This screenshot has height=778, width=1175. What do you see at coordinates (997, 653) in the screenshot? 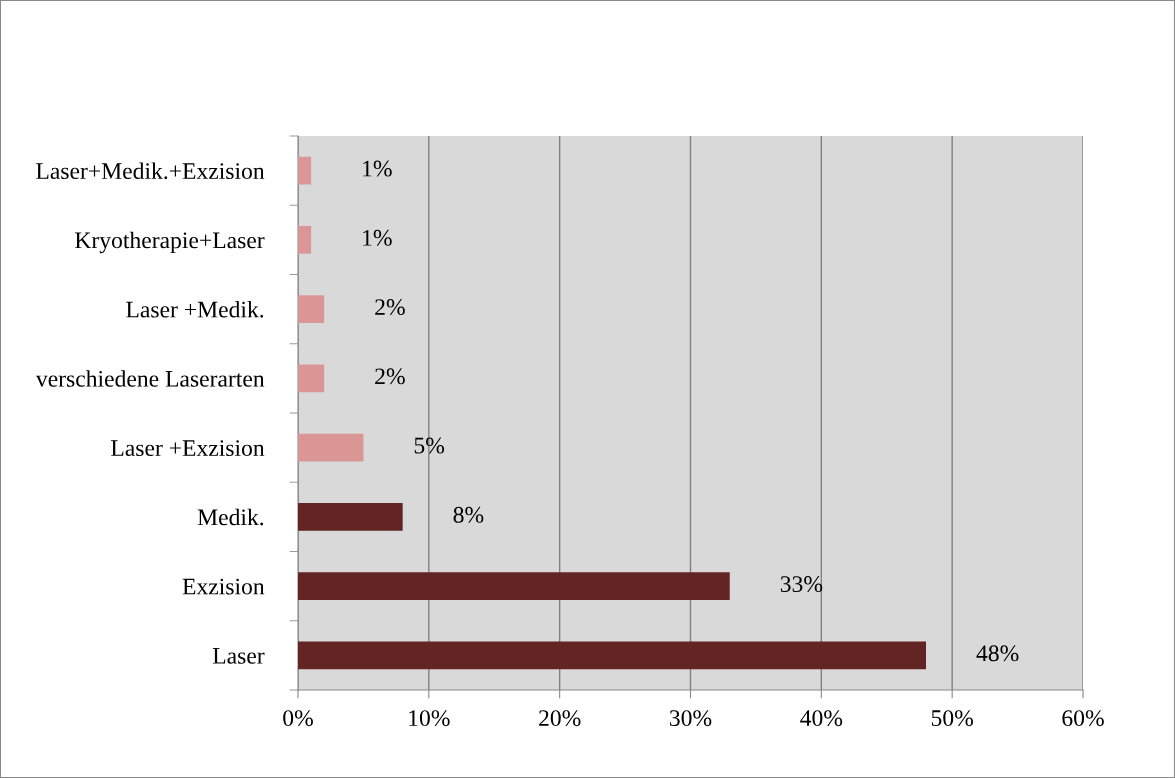
I see `data-label: 48%` at bounding box center [997, 653].